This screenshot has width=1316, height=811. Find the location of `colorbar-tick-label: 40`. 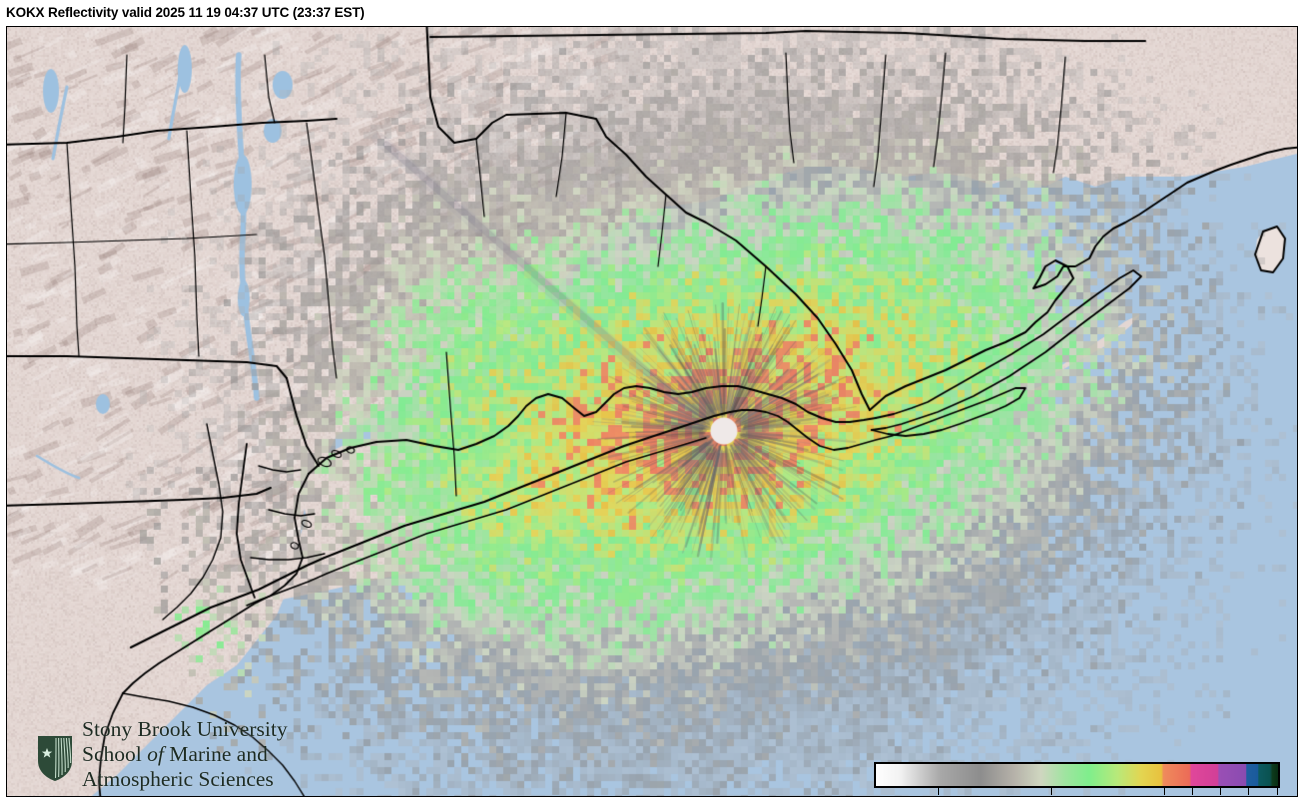

colorbar-tick-label: 40 is located at coordinates (1164, 795).